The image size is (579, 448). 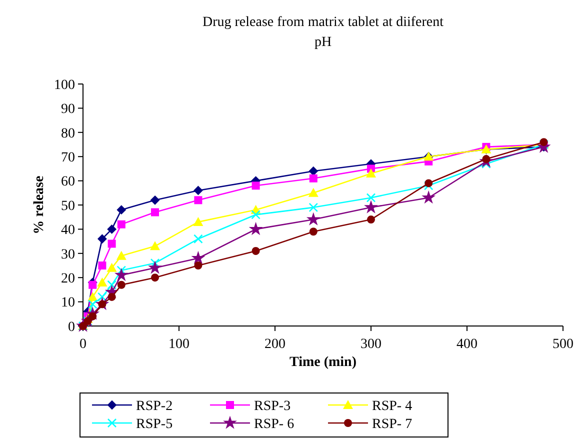 What do you see at coordinates (563, 344) in the screenshot?
I see `x-tick-label: 500` at bounding box center [563, 344].